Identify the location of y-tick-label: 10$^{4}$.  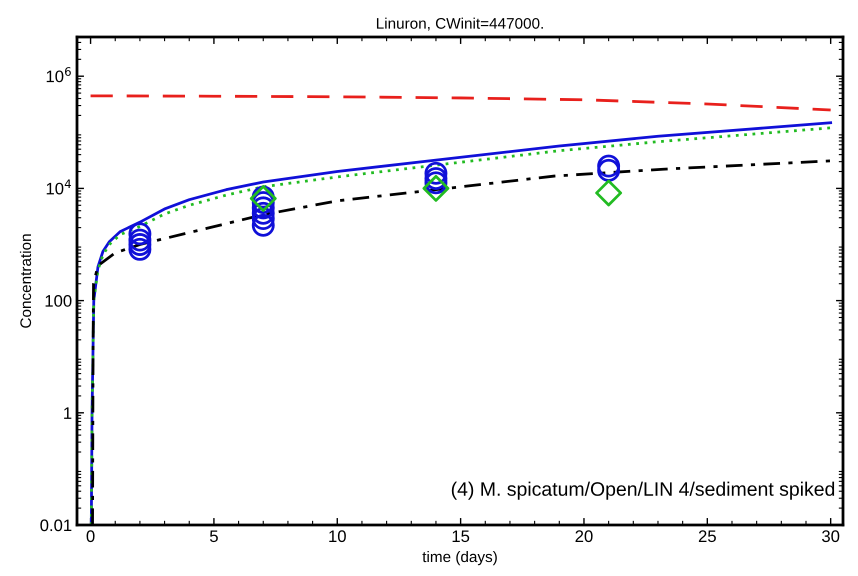
(58, 186).